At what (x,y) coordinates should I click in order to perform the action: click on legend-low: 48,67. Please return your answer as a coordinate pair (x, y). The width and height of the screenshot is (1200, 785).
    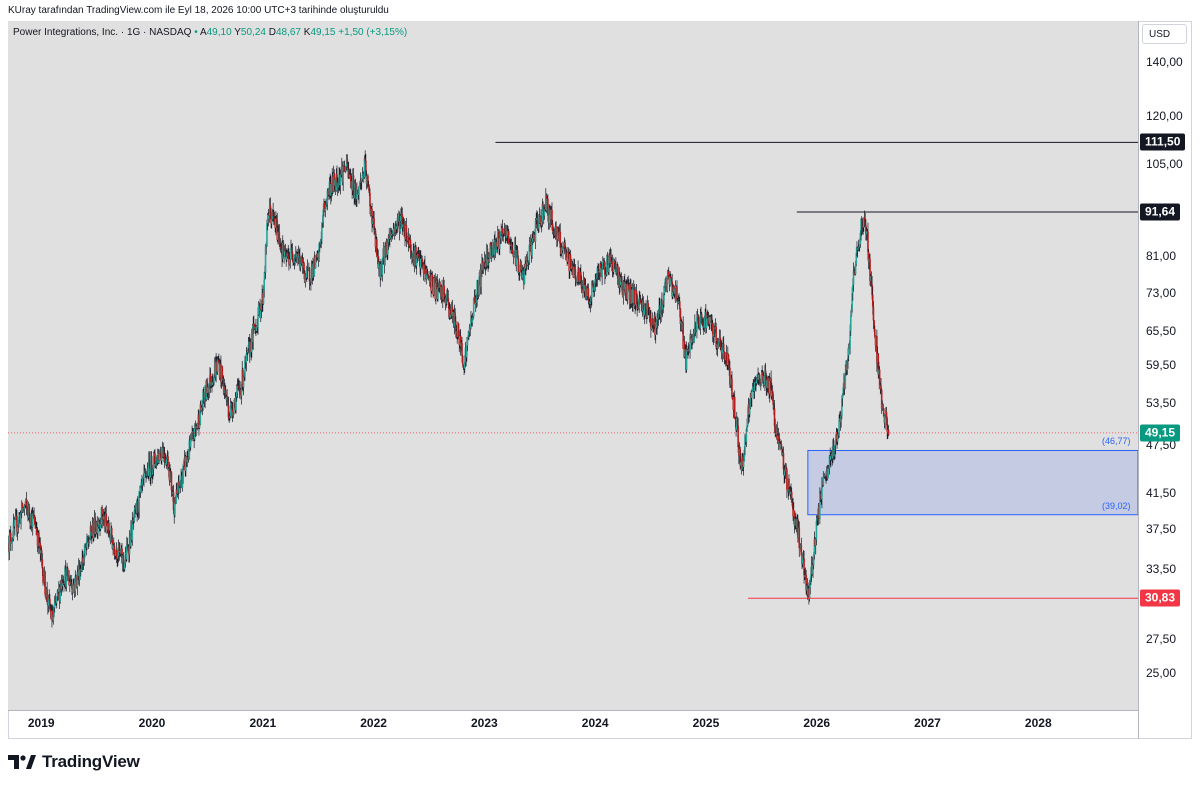
    Looking at the image, I should click on (288, 32).